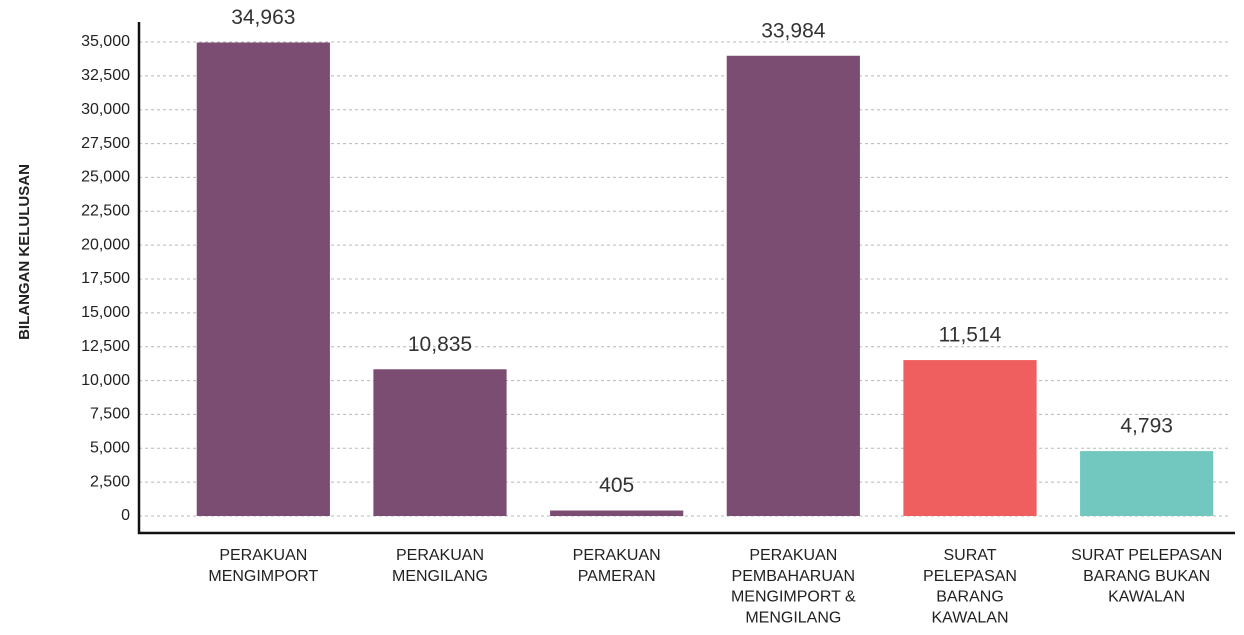  Describe the element at coordinates (110, 448) in the screenshot. I see `y-tick-label: 5,000` at that location.